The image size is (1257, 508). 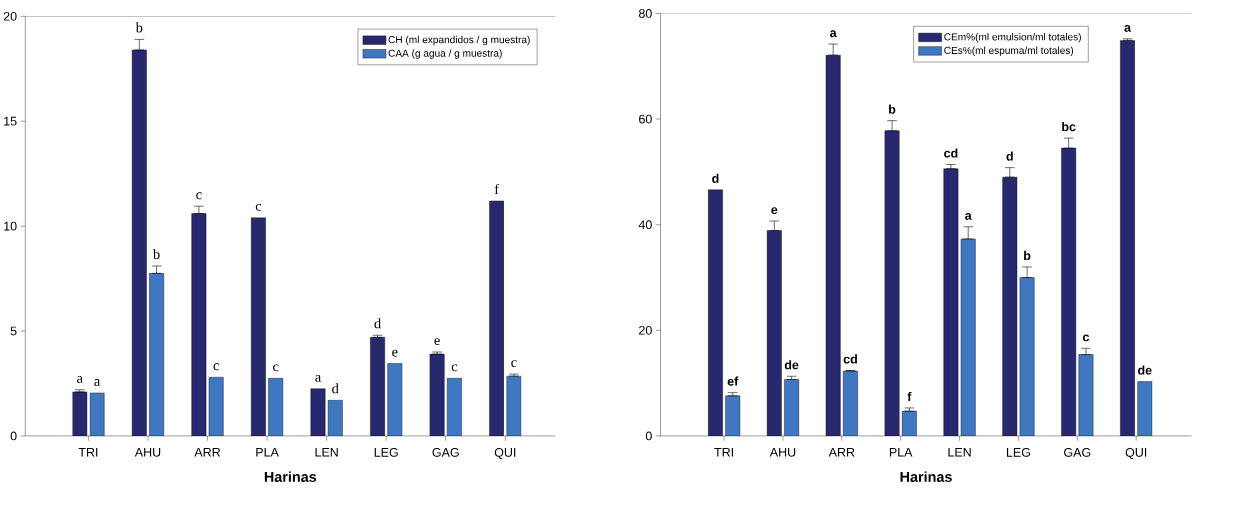 What do you see at coordinates (1069, 127) in the screenshot?
I see `data-label: bc` at bounding box center [1069, 127].